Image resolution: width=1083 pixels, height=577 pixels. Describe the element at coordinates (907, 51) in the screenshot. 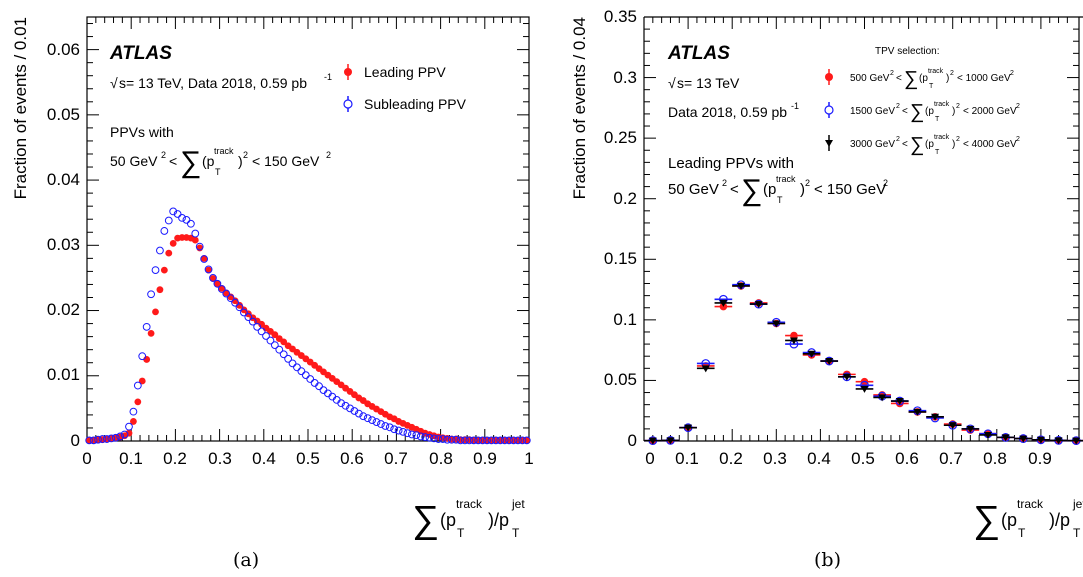

I see `legend-title: TPV selection:` at that location.